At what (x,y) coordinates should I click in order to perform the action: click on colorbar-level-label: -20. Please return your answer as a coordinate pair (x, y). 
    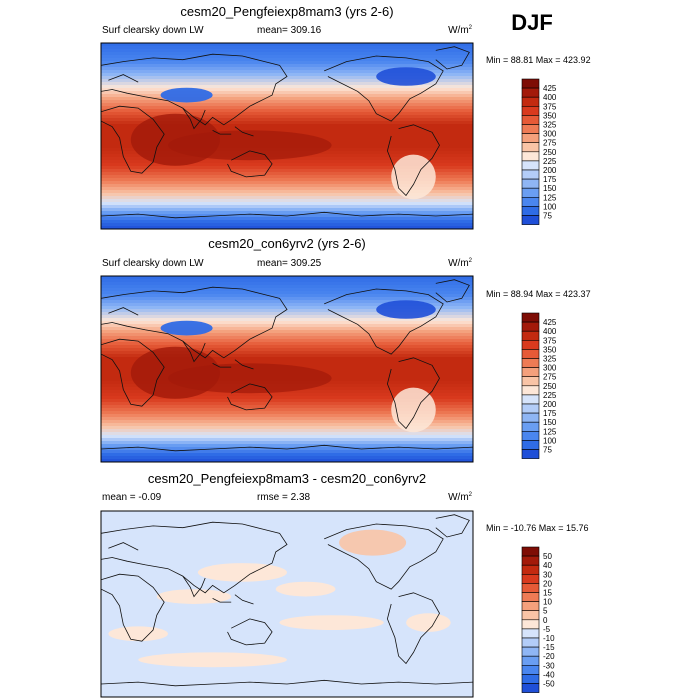
    Looking at the image, I should click on (549, 656).